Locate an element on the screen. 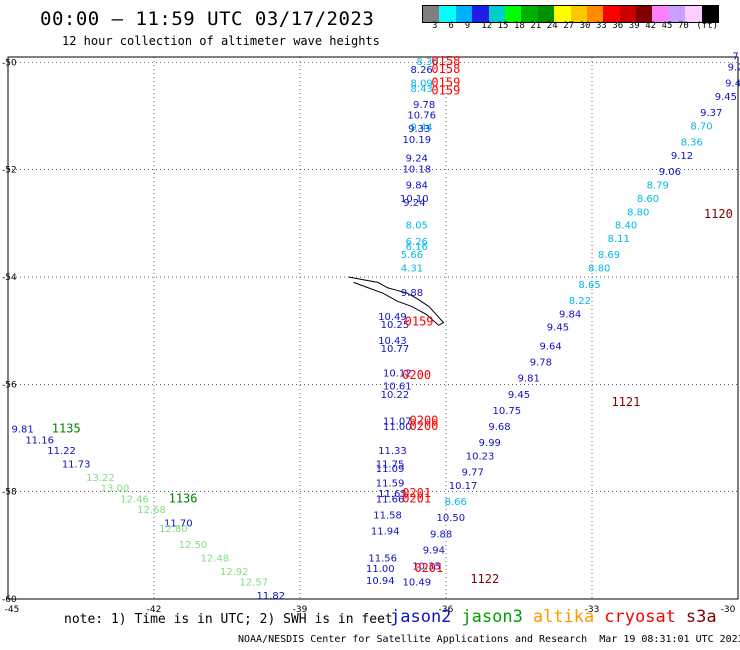  scale-label: 21 is located at coordinates (536, 26).